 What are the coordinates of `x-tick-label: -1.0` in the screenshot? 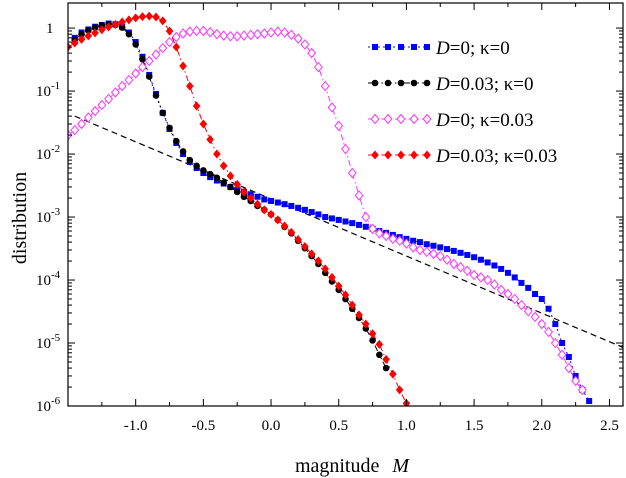 It's located at (136, 426).